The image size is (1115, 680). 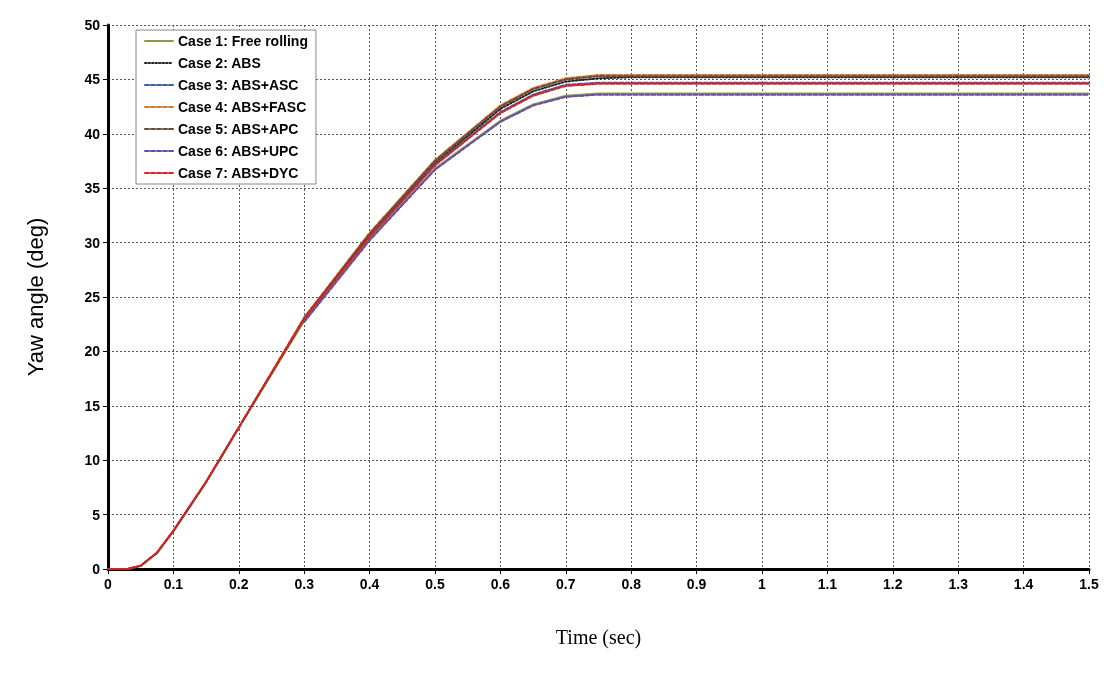 I want to click on line-series, so click(x=729, y=159).